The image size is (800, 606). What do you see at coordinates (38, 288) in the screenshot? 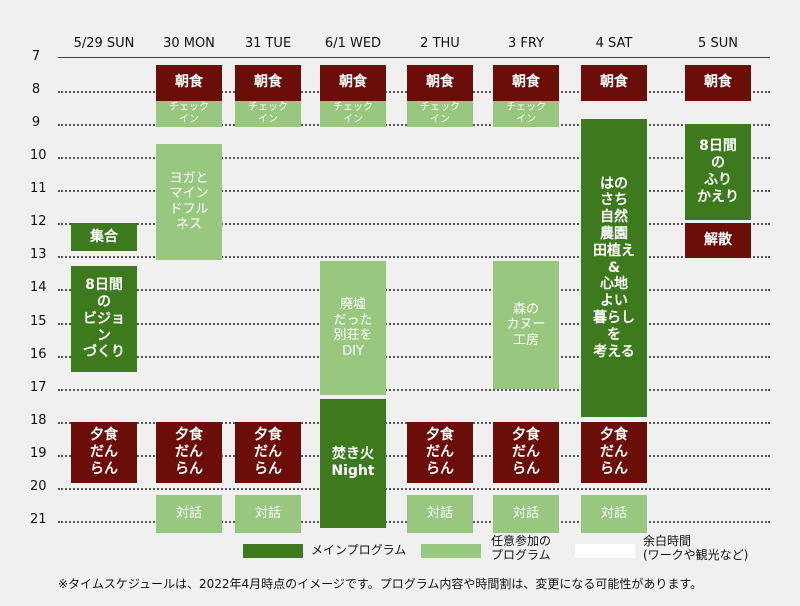
I see `hour-label: 14` at bounding box center [38, 288].